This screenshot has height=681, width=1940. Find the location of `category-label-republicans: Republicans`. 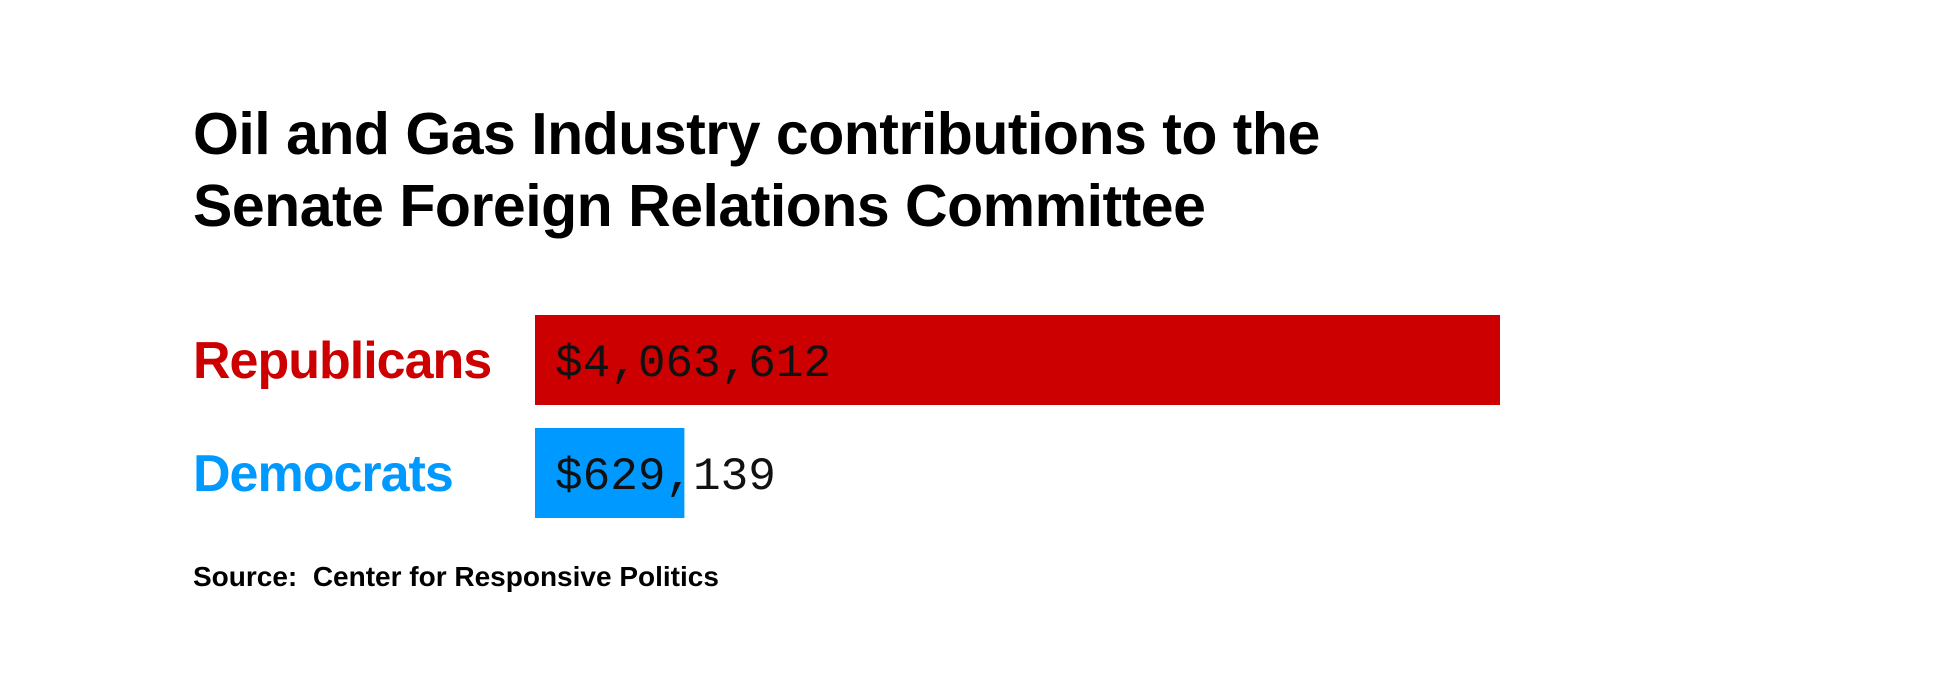

category-label-republicans: Republicans is located at coordinates (342, 361).